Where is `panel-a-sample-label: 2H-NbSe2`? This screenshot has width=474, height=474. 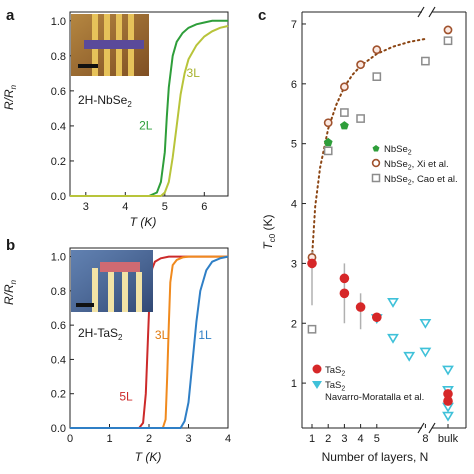 panel-a-sample-label: 2H-NbSe2 is located at coordinates (105, 101).